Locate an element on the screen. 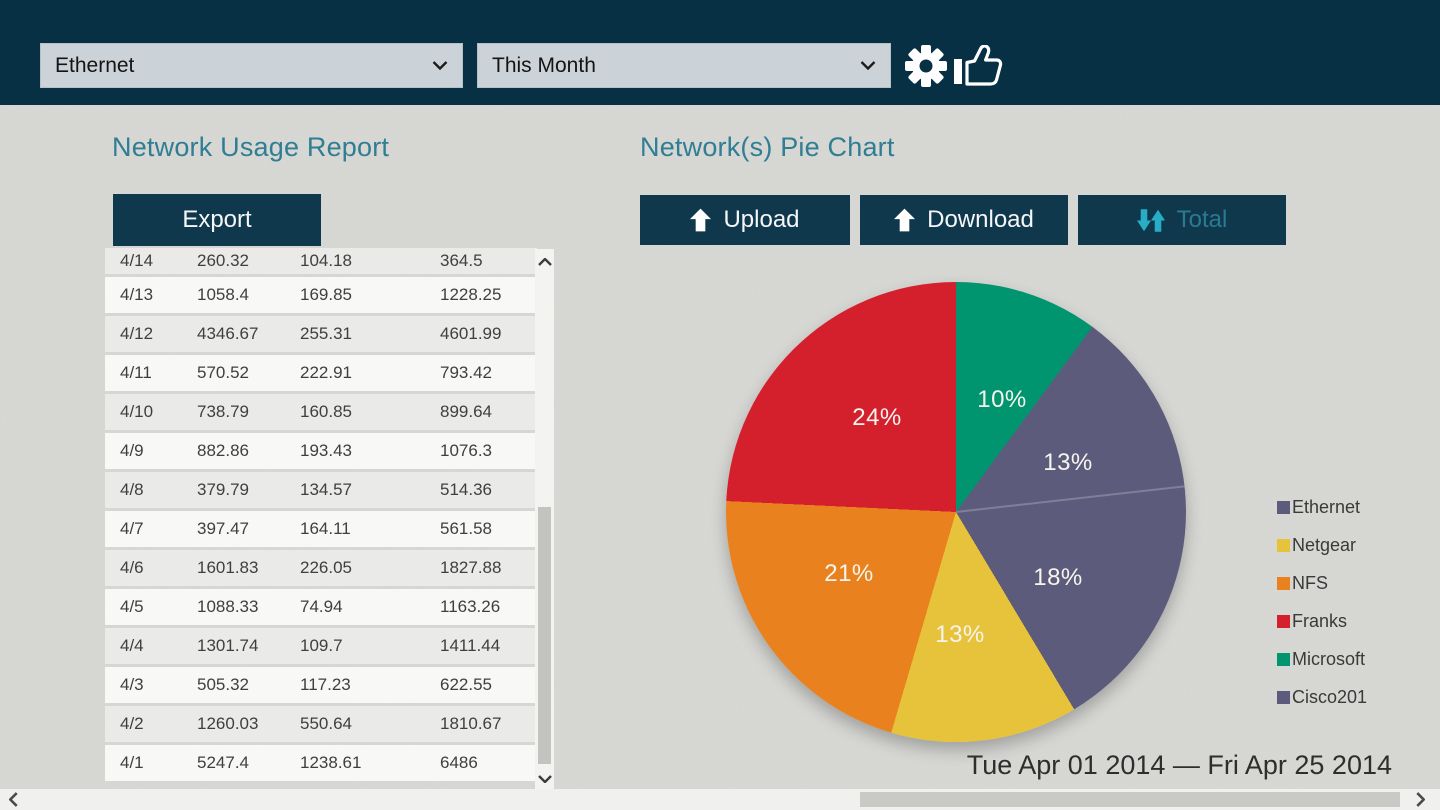 The height and width of the screenshot is (810, 1440). cell-upload: 738.79 is located at coordinates (223, 411).